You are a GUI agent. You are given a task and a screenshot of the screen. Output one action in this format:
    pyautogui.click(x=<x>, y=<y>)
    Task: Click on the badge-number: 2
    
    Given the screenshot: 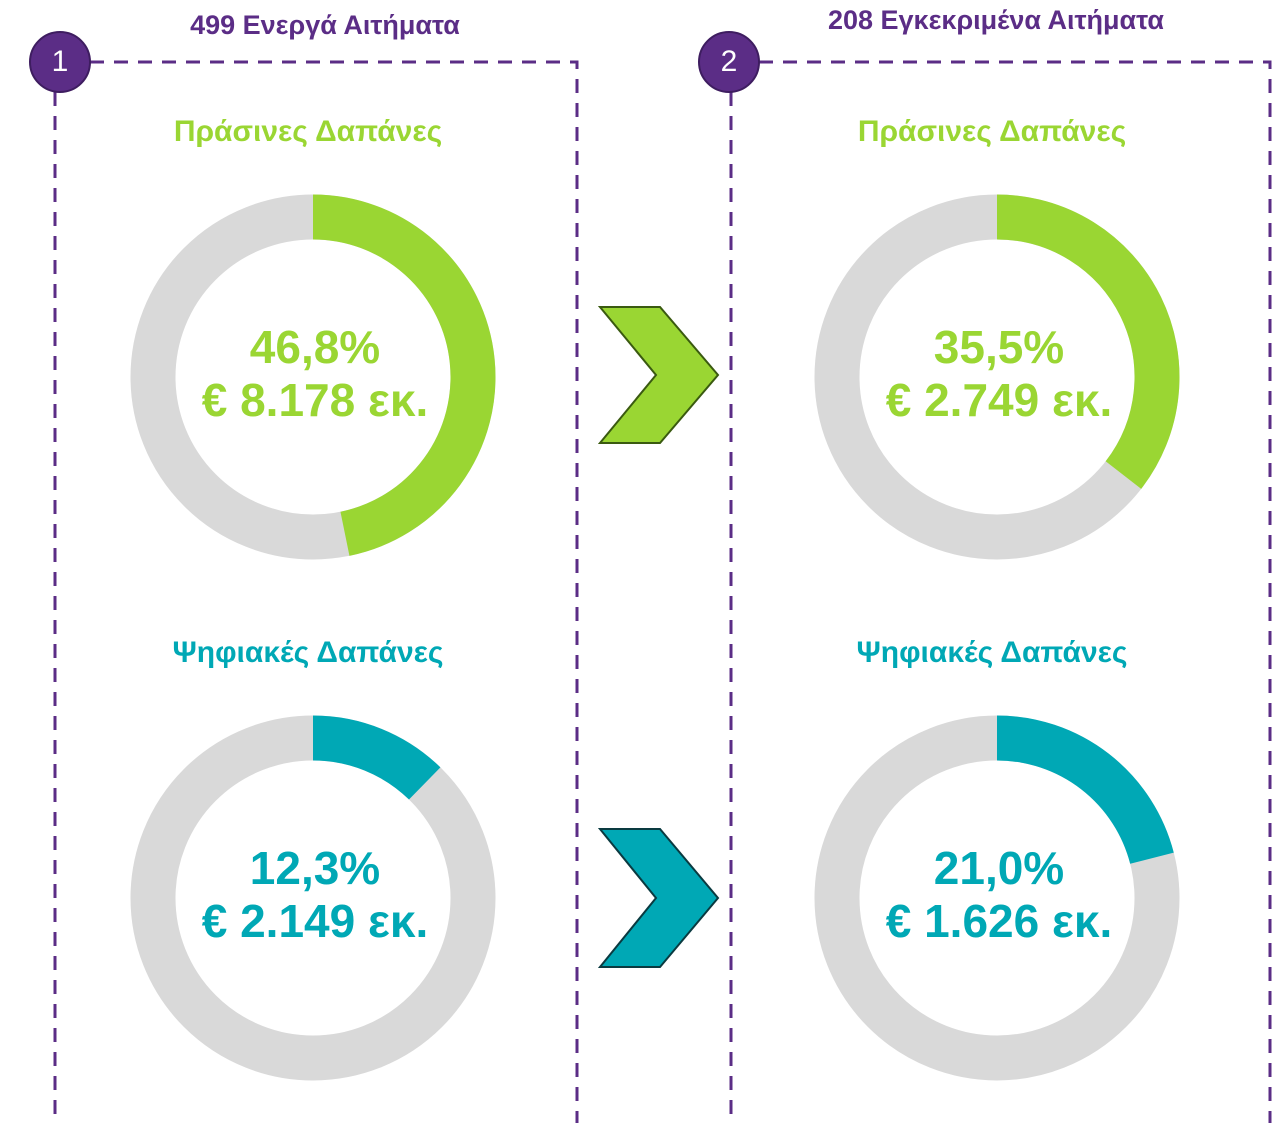 What is the action you would take?
    pyautogui.click(x=729, y=61)
    